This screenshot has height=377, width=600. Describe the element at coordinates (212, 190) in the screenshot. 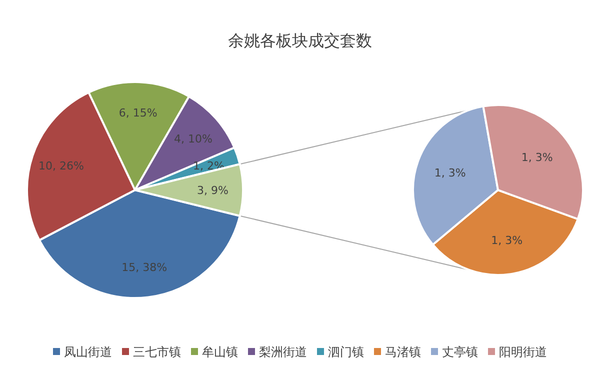

I see `data-label: 3, 9%` at that location.